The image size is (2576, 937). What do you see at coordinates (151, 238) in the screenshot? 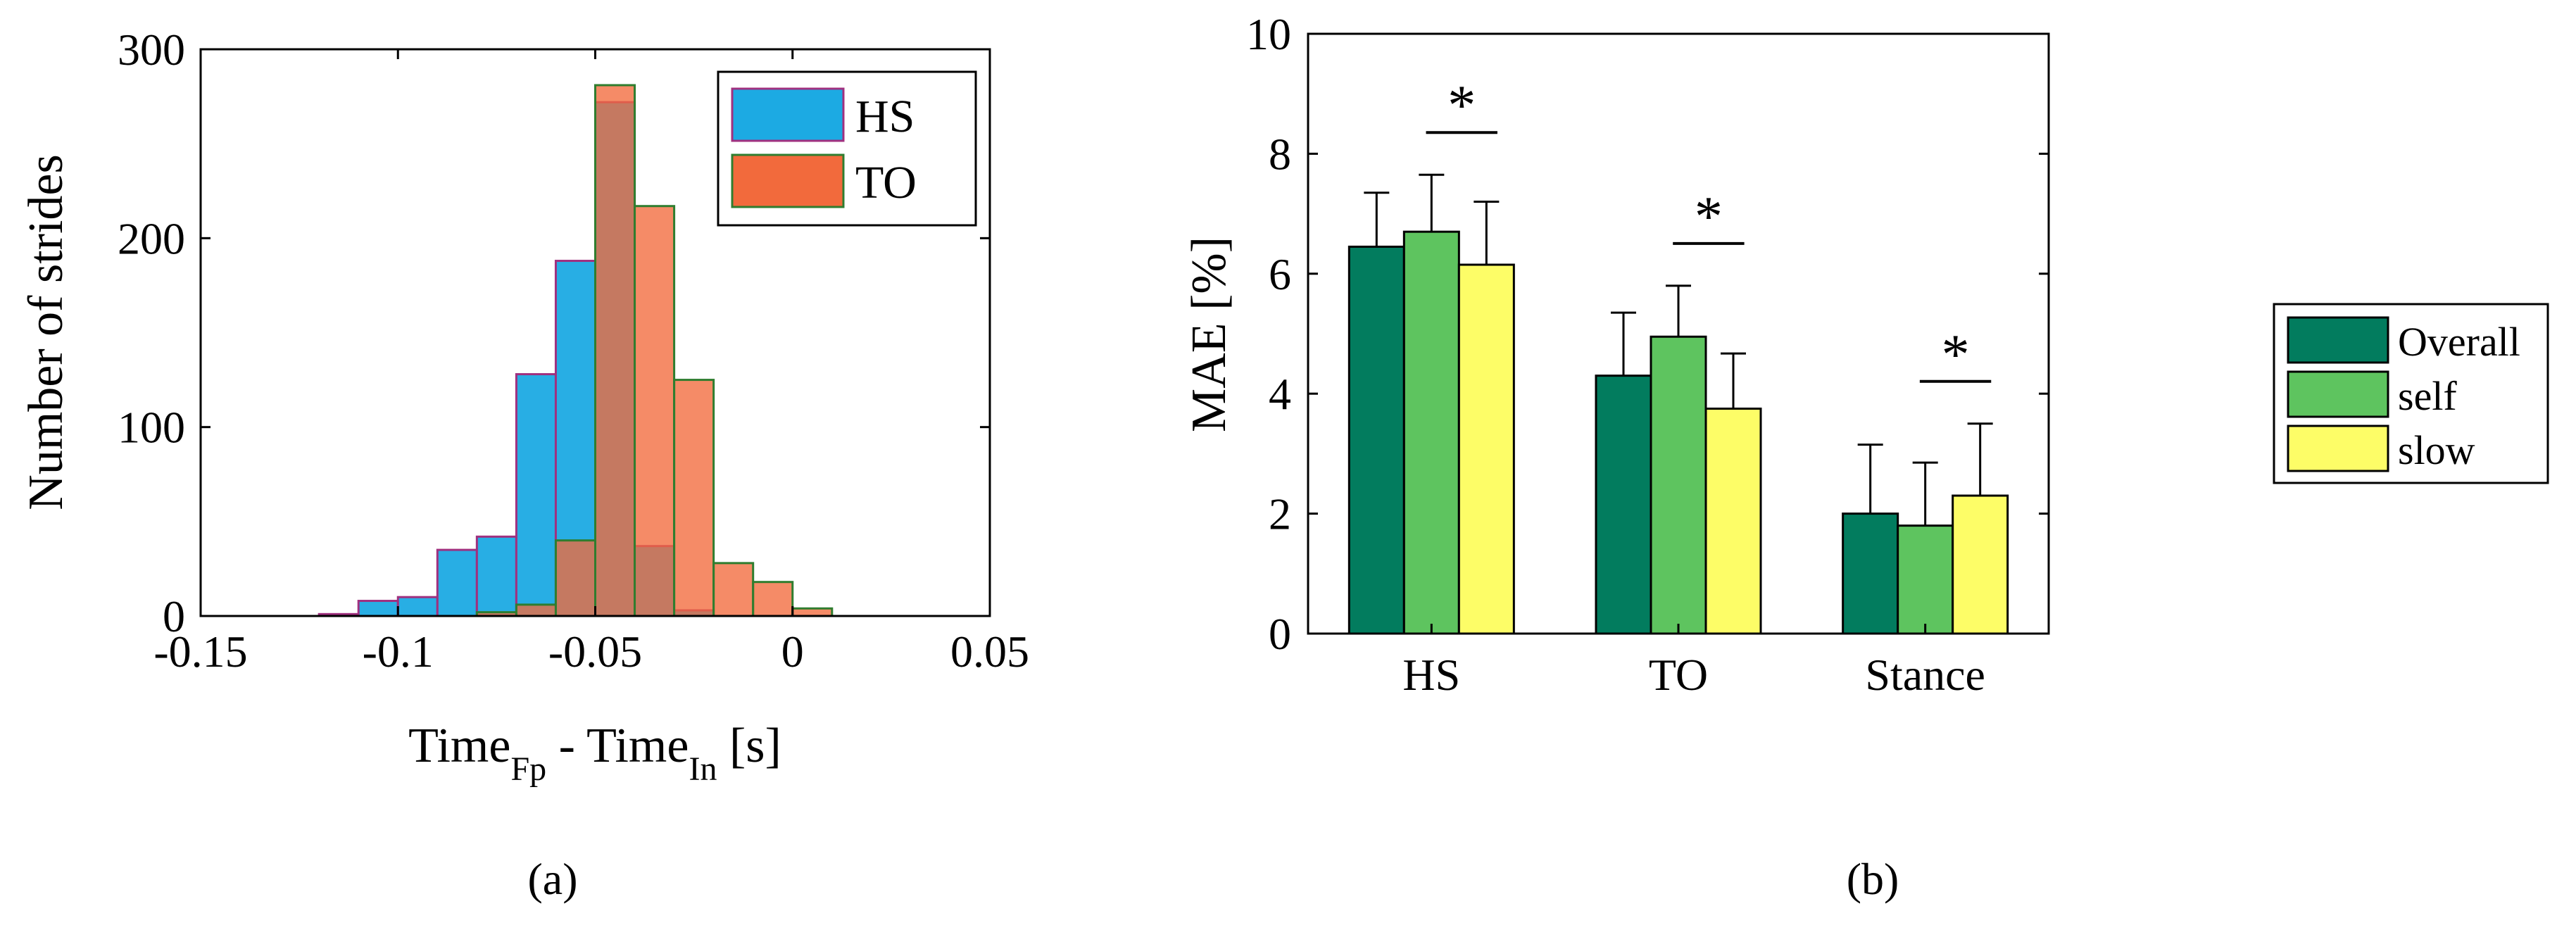
I see `y-tick-label: 200` at bounding box center [151, 238].